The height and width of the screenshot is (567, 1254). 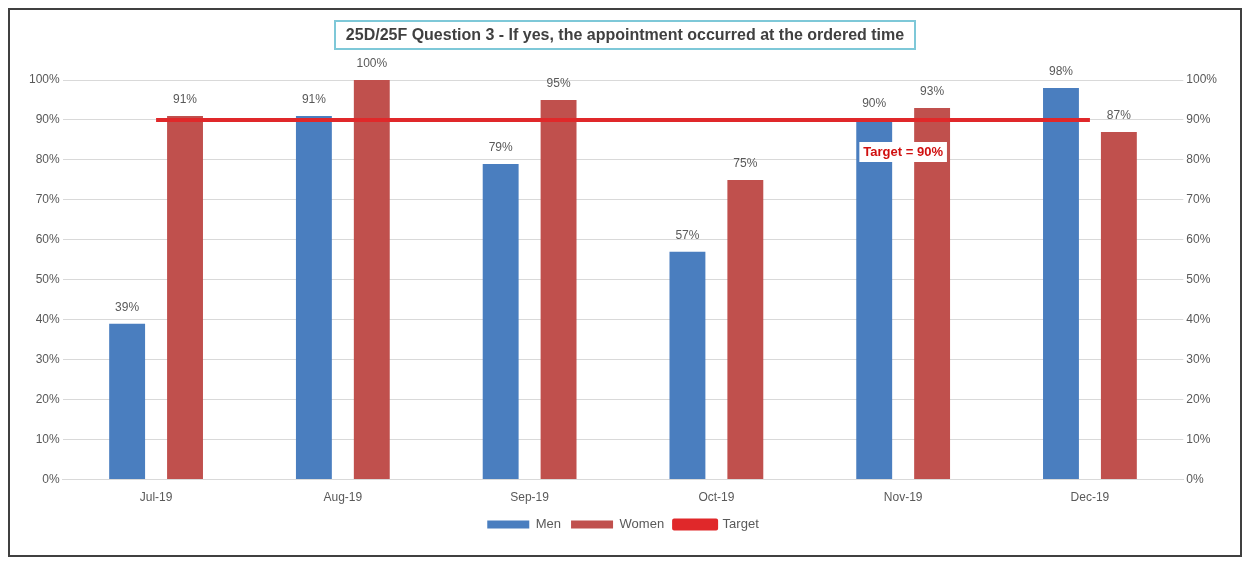 I want to click on data-label: 39%, so click(x=127, y=307).